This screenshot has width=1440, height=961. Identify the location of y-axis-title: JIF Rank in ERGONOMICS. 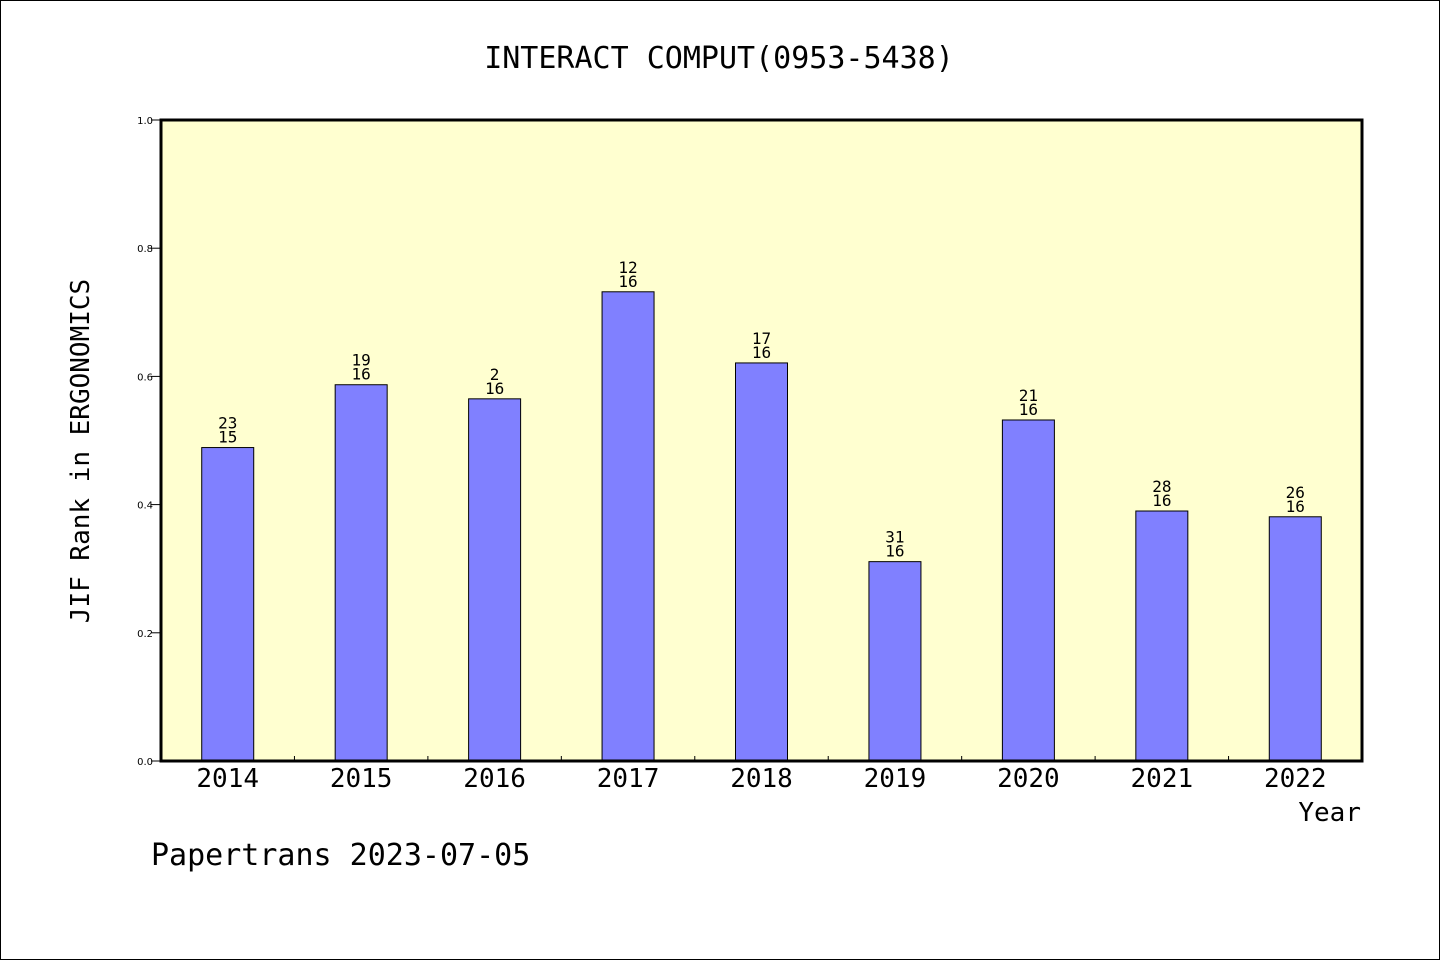
(81, 451).